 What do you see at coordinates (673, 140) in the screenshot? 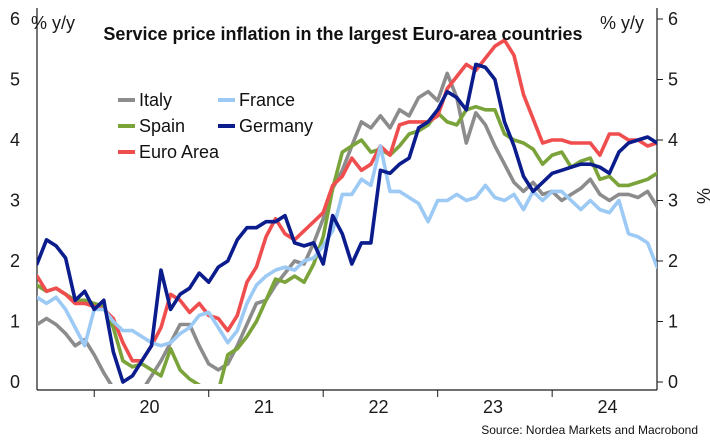
I see `y-tick-label-right: 4` at bounding box center [673, 140].